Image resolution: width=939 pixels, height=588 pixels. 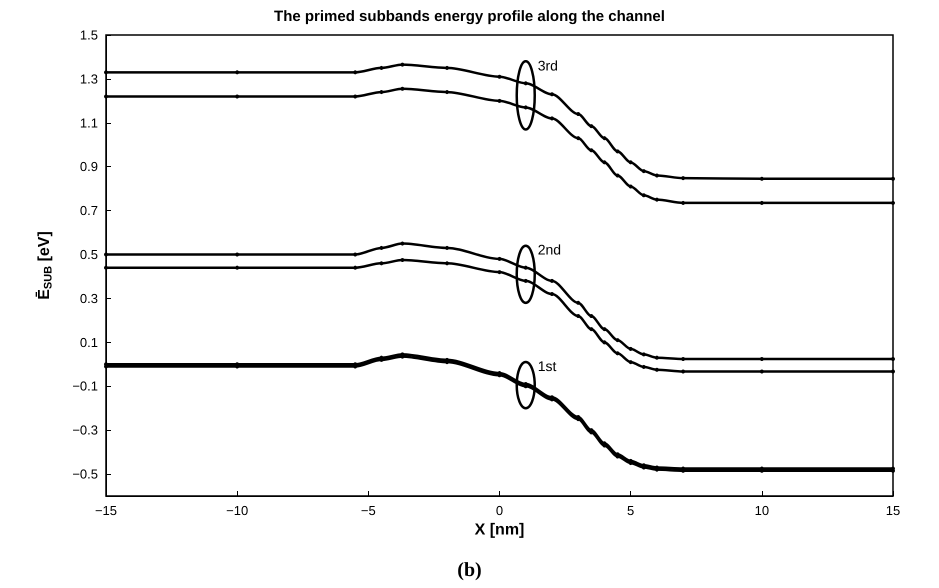 I want to click on y-tick-label: 0.7, so click(x=89, y=210).